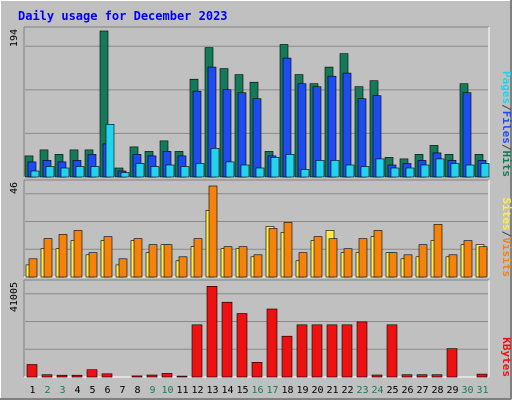 The width and height of the screenshot is (512, 400). What do you see at coordinates (47, 390) in the screenshot?
I see `day-label-2: 2` at bounding box center [47, 390].